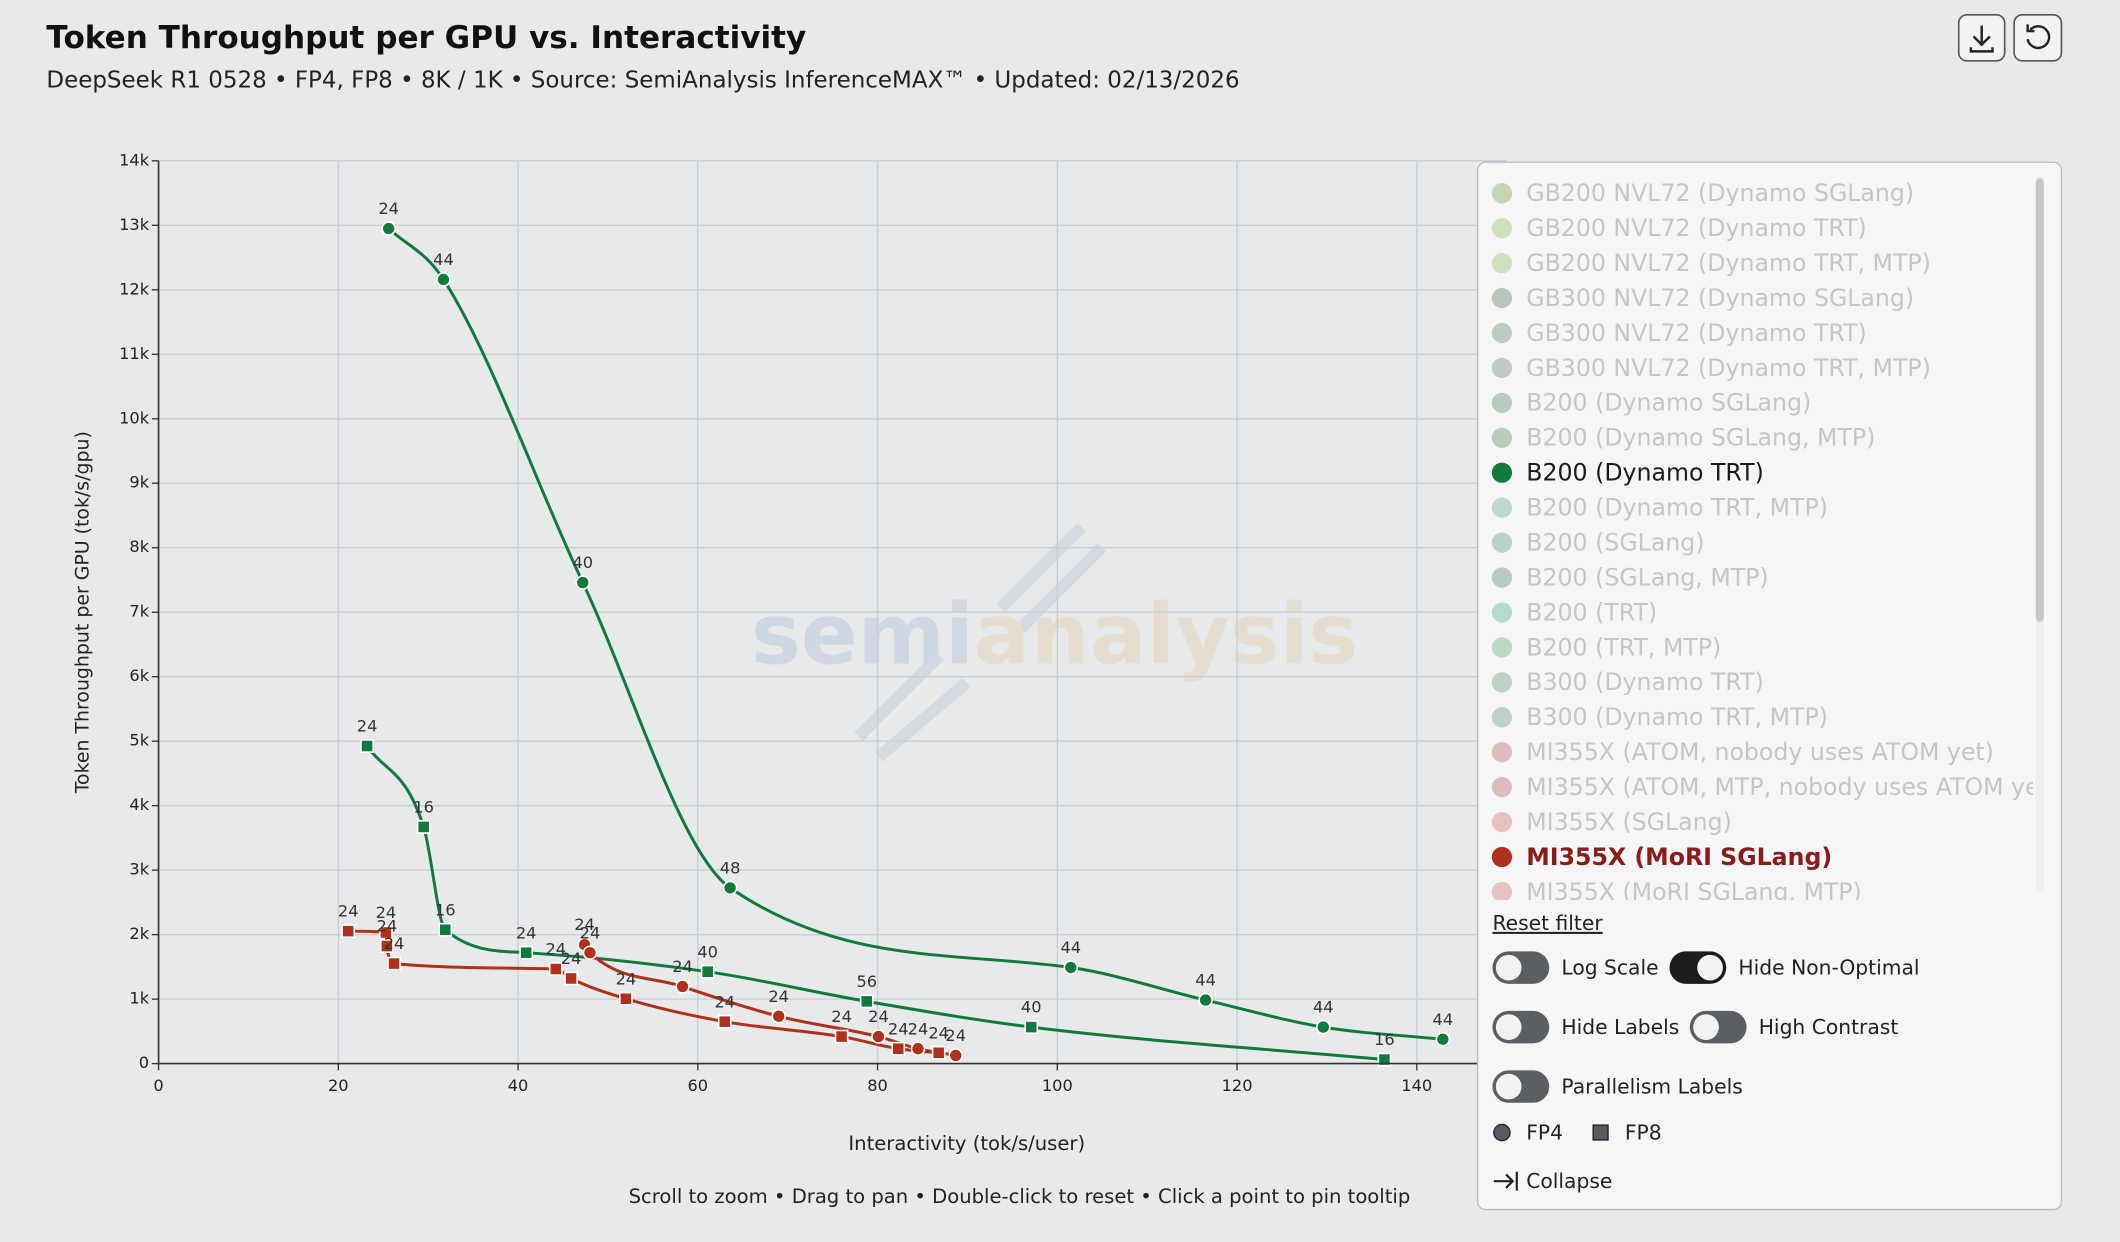  I want to click on legend-item: B200 (SGLang), so click(1598, 542).